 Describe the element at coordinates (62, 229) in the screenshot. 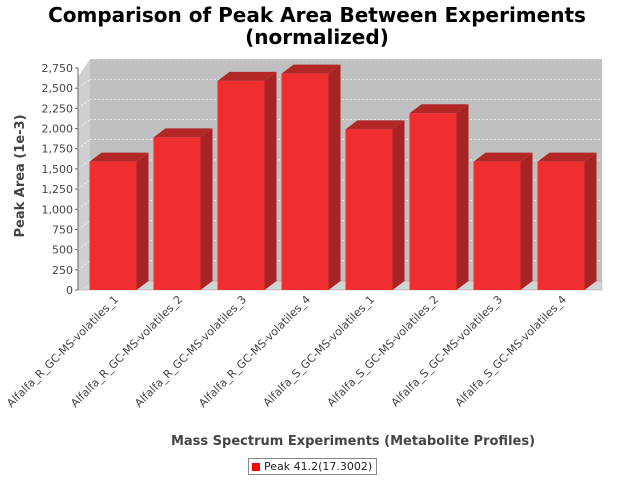

I see `y-tick-label: 750` at that location.